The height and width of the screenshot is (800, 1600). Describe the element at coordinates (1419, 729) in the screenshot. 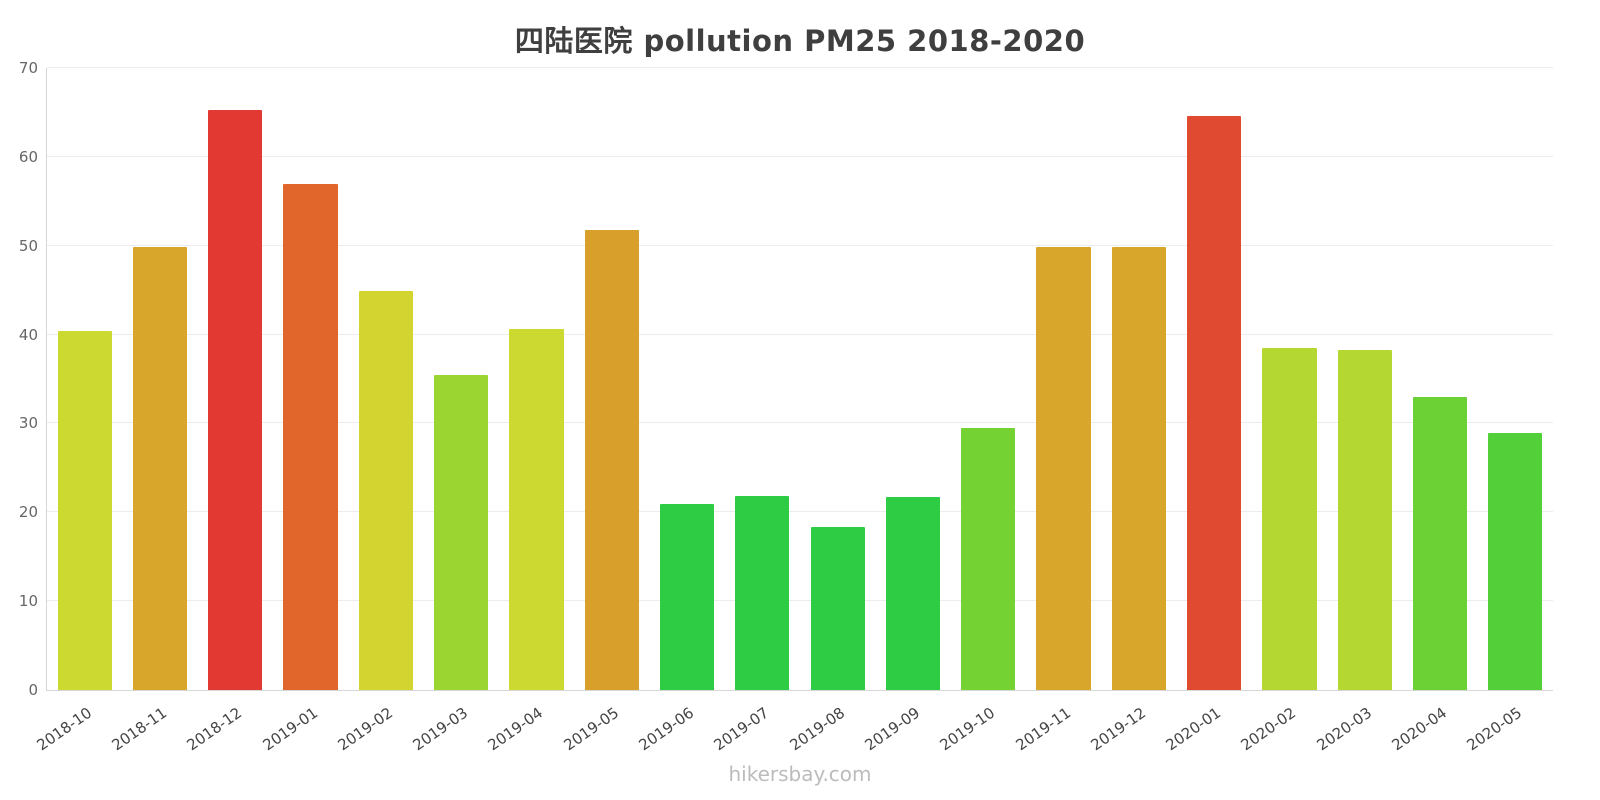

I see `x-axis-tick-label: 2020-04` at that location.